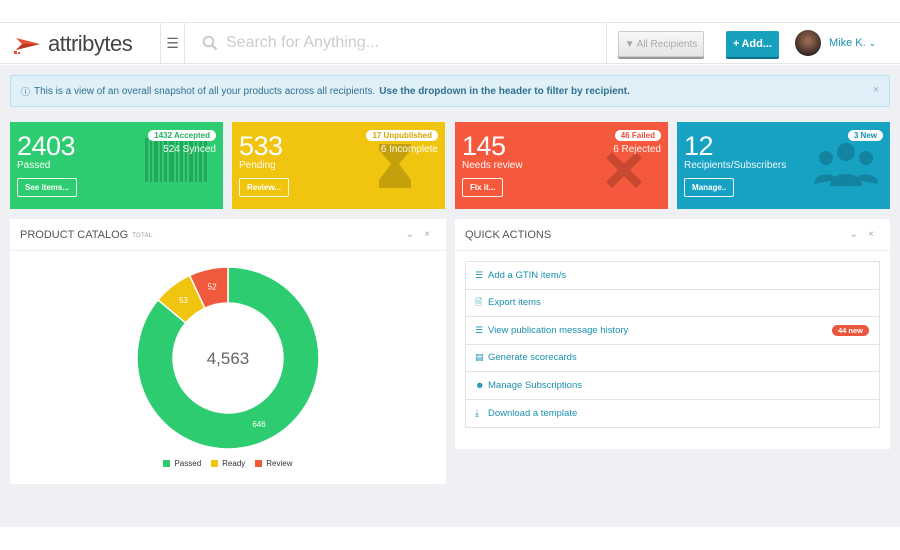 The height and width of the screenshot is (550, 900). Describe the element at coordinates (402, 135) in the screenshot. I see `tile-badge: 17 Unpublished` at that location.